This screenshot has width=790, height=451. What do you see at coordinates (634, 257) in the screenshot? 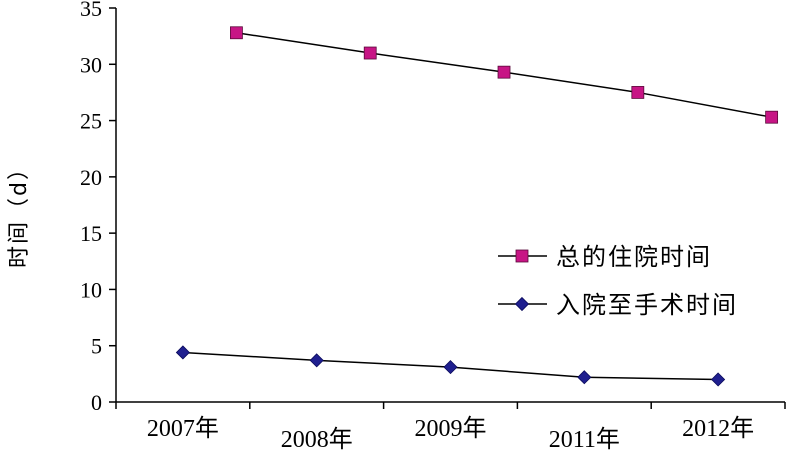
I see `legend-label: 总的住院时间` at bounding box center [634, 257].